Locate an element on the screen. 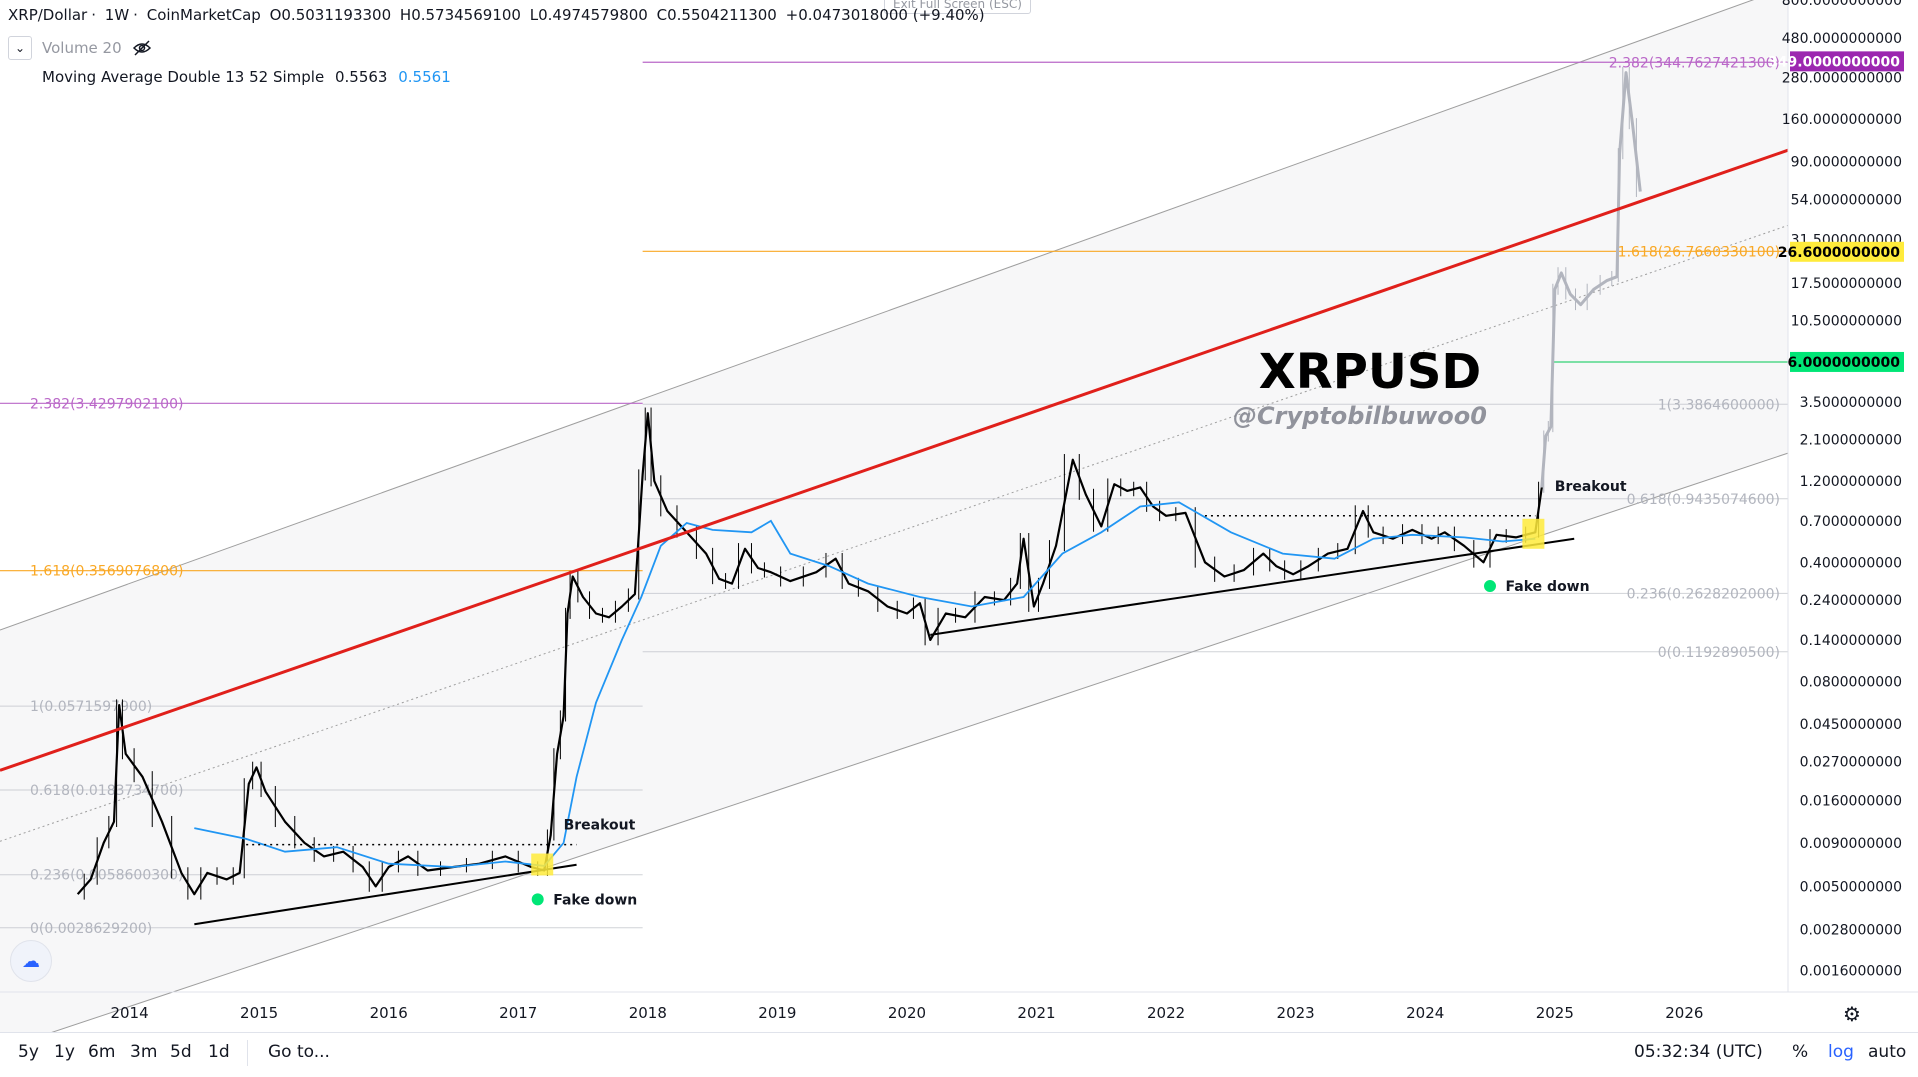 The width and height of the screenshot is (1918, 1077). price-axis-tick-label: 0.0028000000 is located at coordinates (1851, 930).